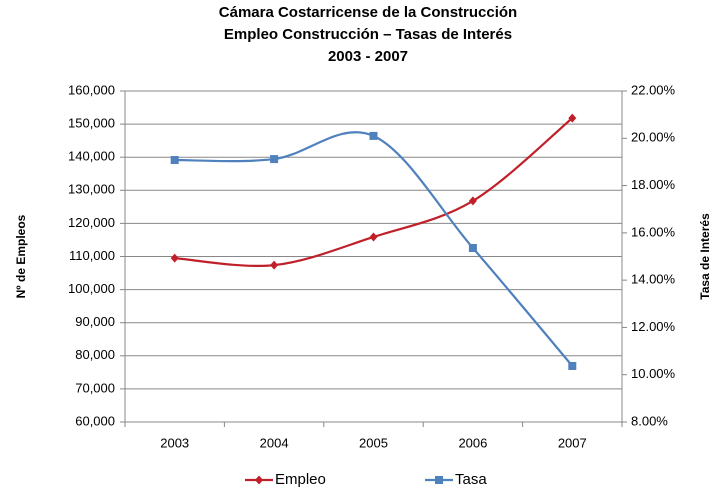 The image size is (715, 493). Describe the element at coordinates (373, 442) in the screenshot. I see `x-tick-label: 2005` at that location.